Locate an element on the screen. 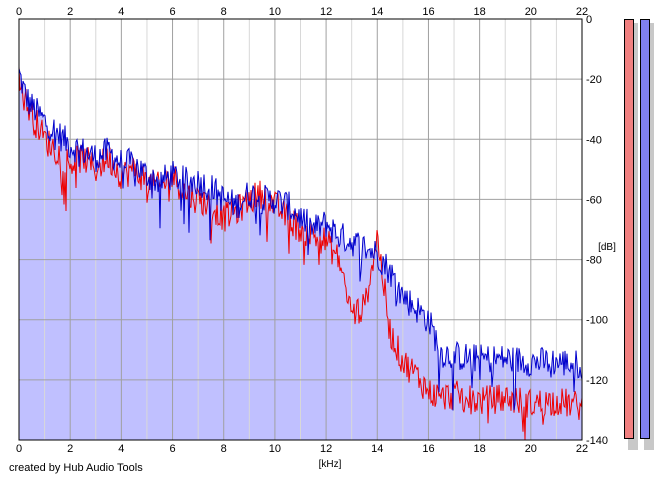 The height and width of the screenshot is (481, 664). y-axis-label: [dB] is located at coordinates (607, 247).